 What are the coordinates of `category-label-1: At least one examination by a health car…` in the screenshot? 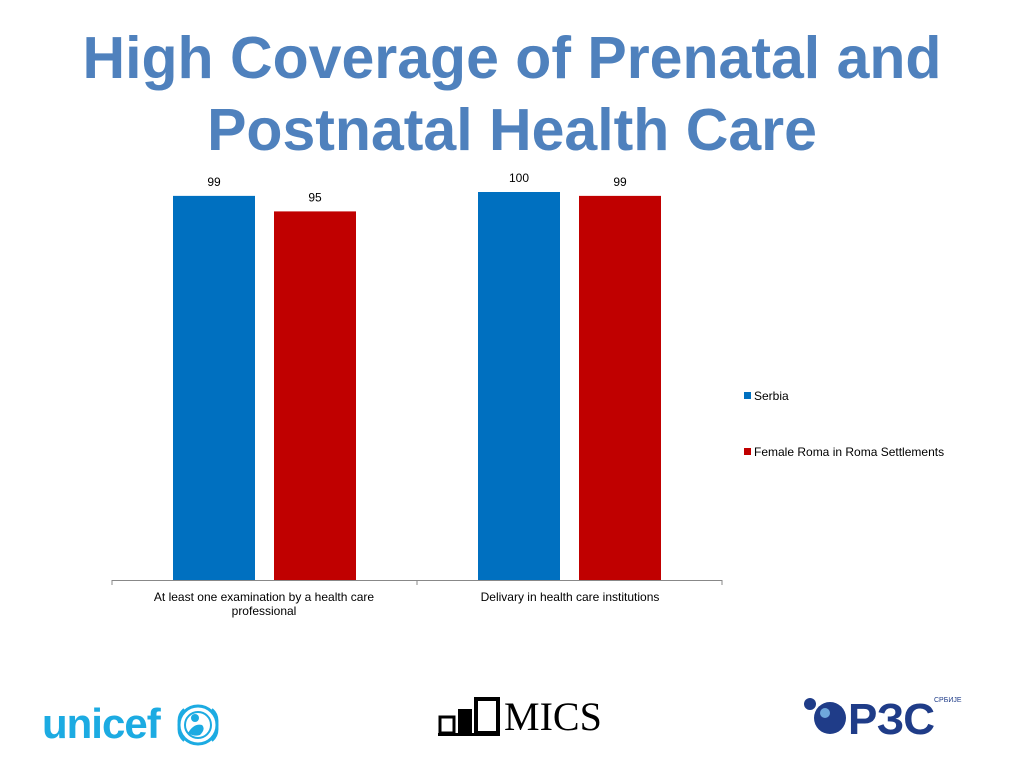 It's located at (264, 604).